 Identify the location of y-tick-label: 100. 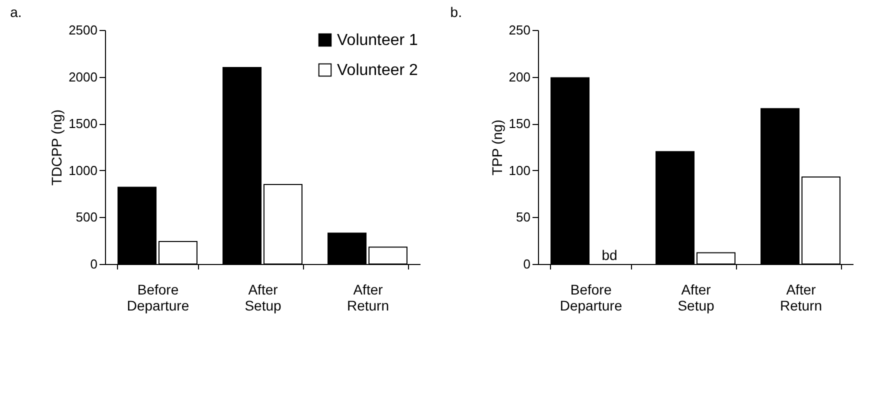
(519, 170).